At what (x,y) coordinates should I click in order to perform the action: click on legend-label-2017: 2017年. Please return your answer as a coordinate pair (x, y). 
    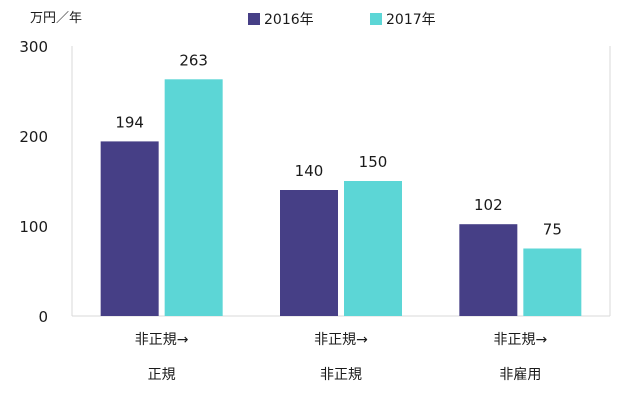
    Looking at the image, I should click on (411, 20).